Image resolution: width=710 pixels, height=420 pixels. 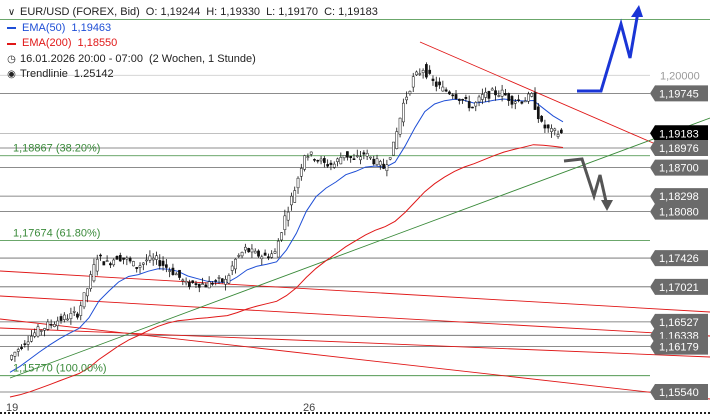 What do you see at coordinates (355, 408) in the screenshot?
I see `x-axis: 19 26` at bounding box center [355, 408].